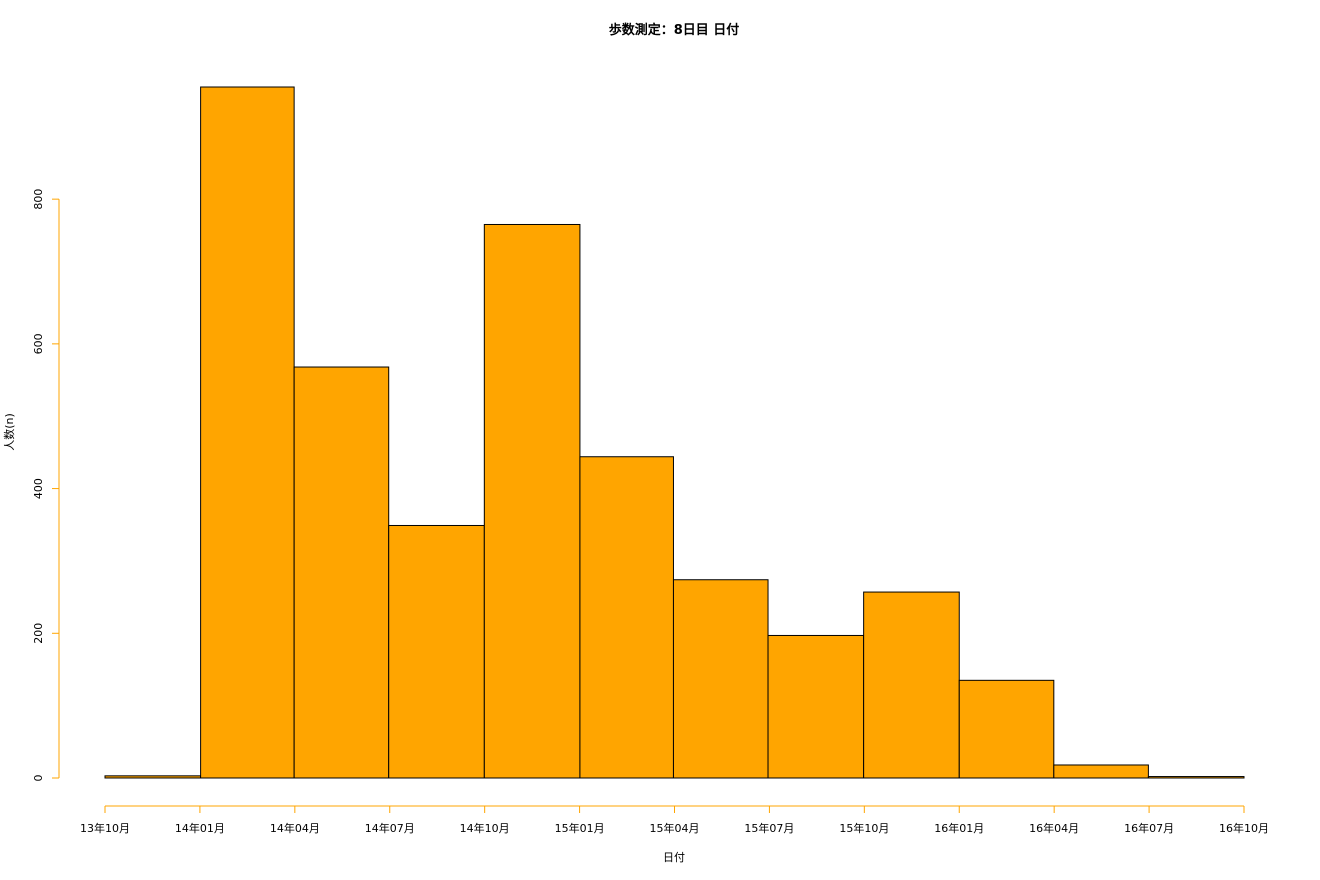 This screenshot has height=880, width=1320. I want to click on x-tick-label-5: 14年10月, so click(485, 828).